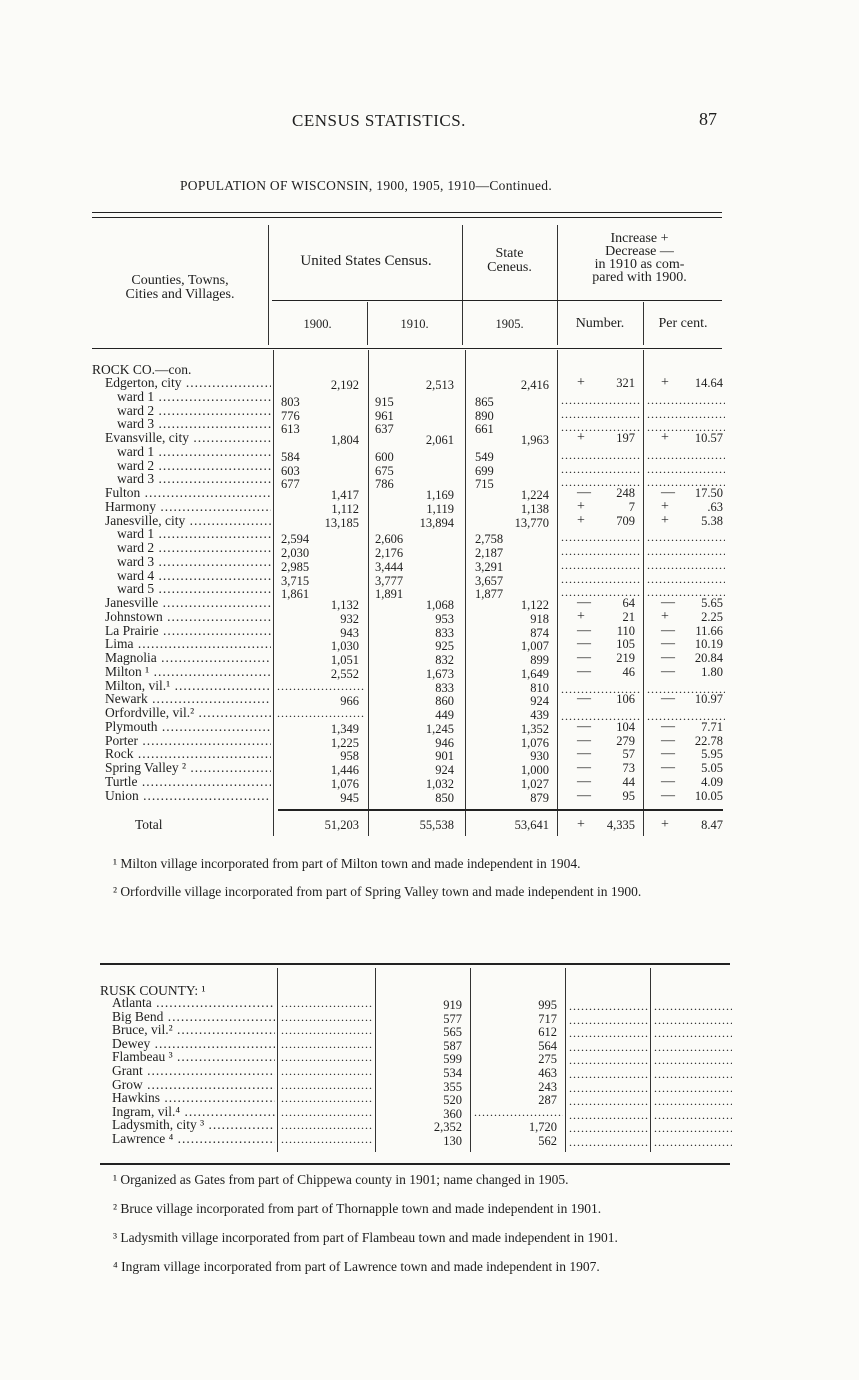 The width and height of the screenshot is (859, 1380). I want to click on population-value: 1,132, so click(344, 605).